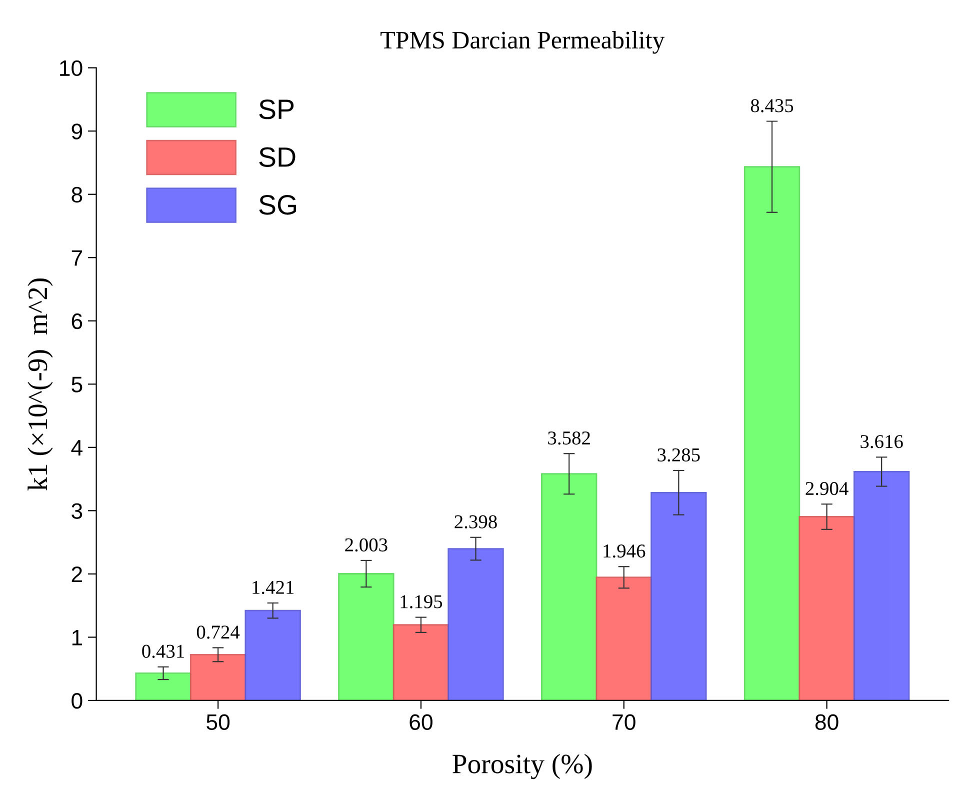  What do you see at coordinates (77, 194) in the screenshot?
I see `y-tick-label: 8` at bounding box center [77, 194].